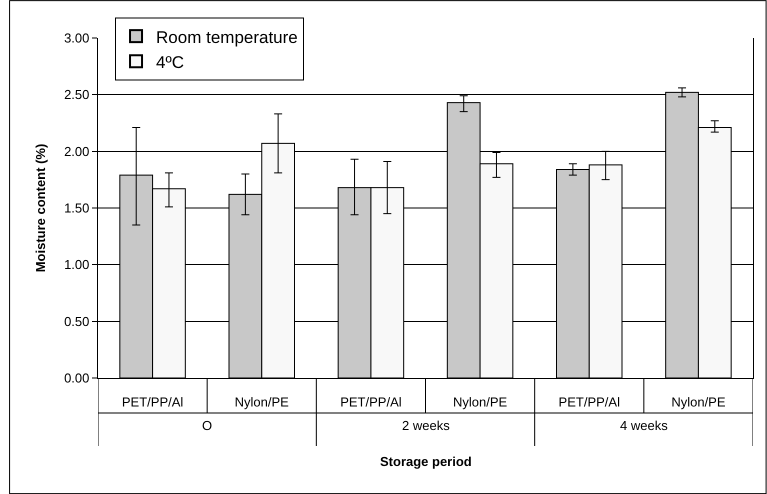 The height and width of the screenshot is (494, 767). What do you see at coordinates (77, 264) in the screenshot?
I see `y-tick-label: 1.00` at bounding box center [77, 264].